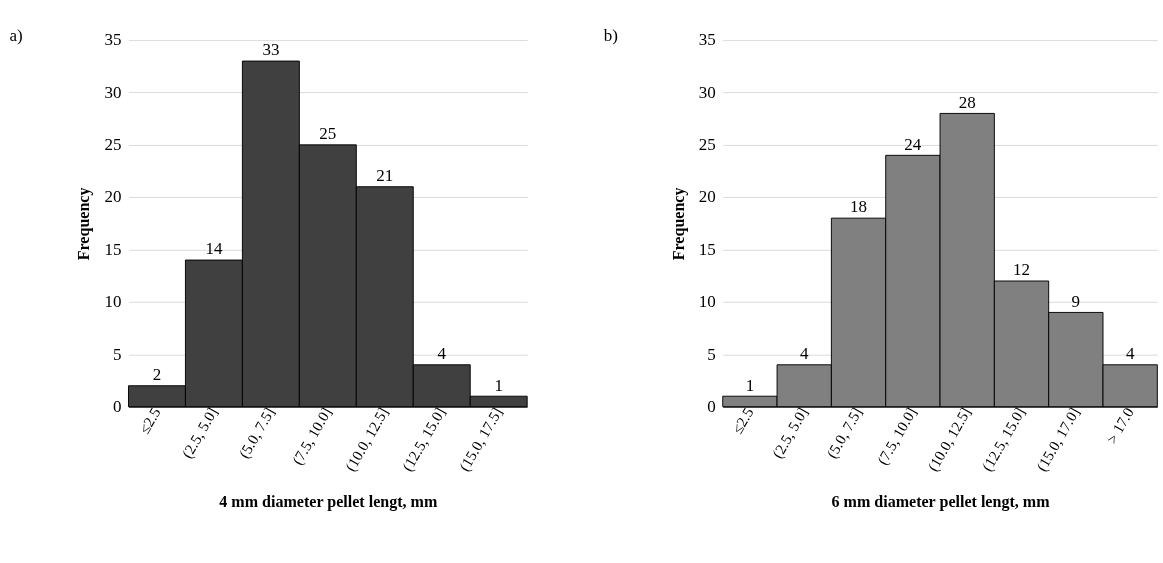  What do you see at coordinates (610, 36) in the screenshot?
I see `chart-title: b)` at bounding box center [610, 36].